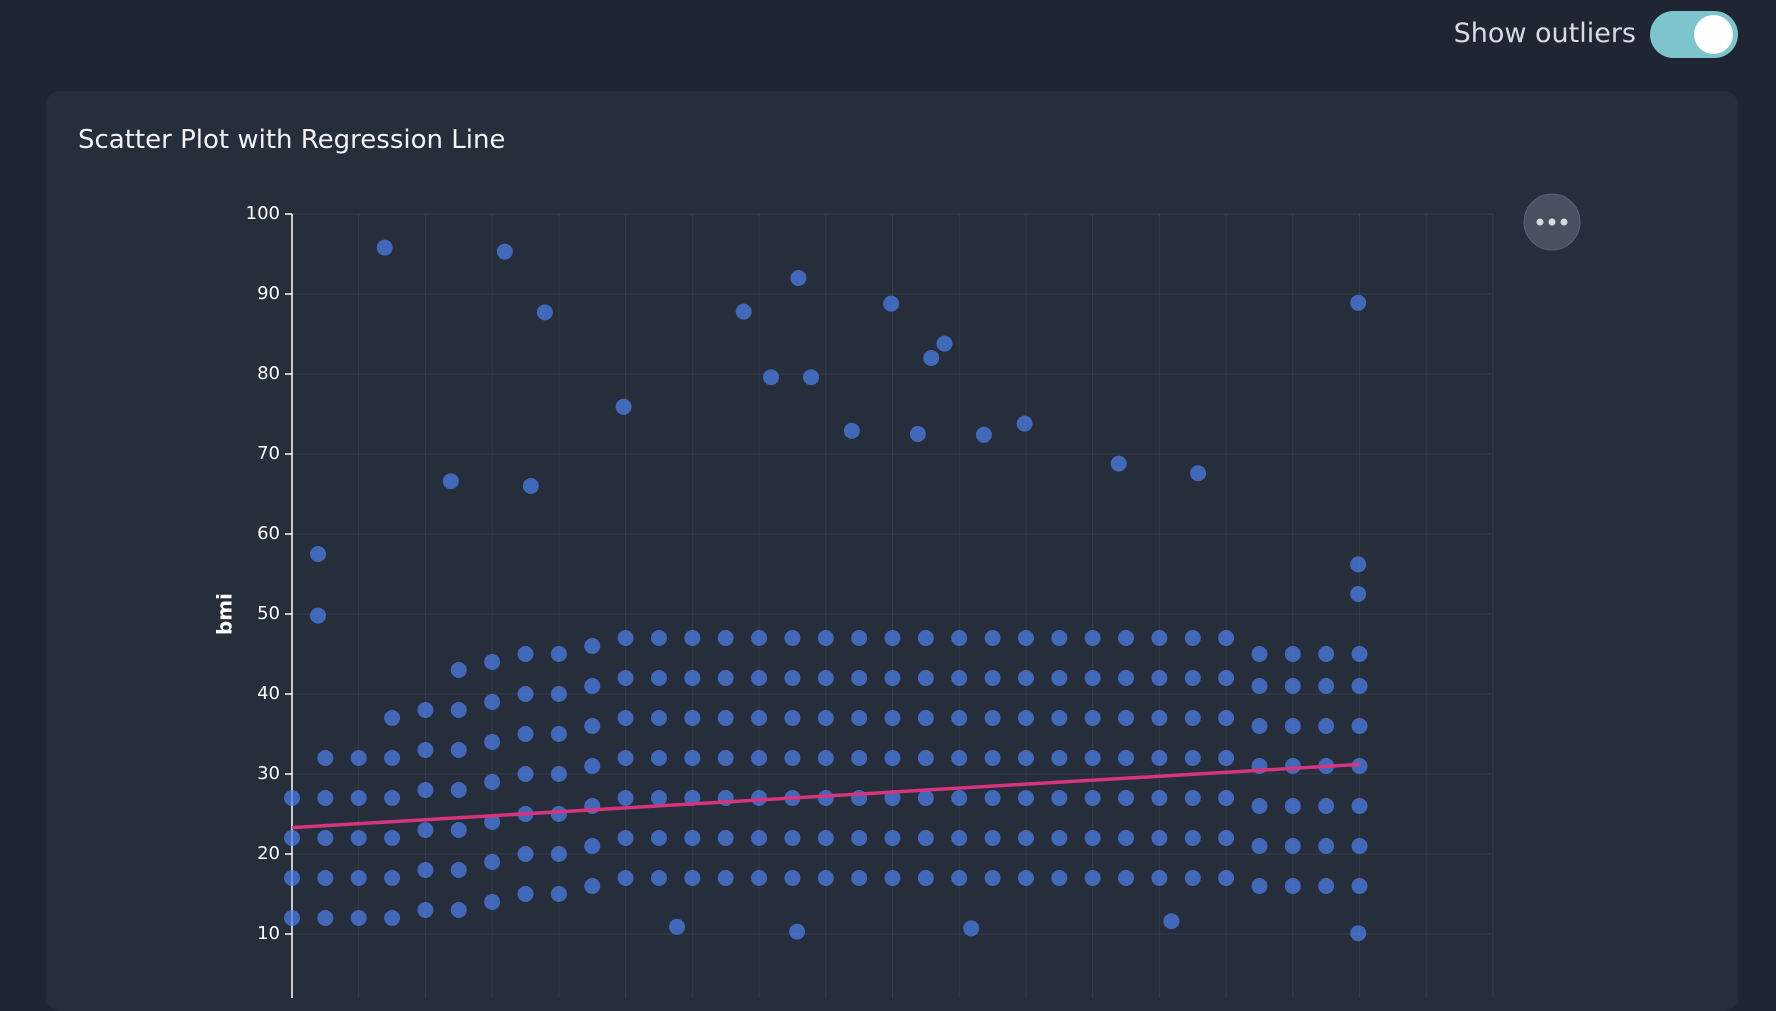  I want to click on y-tick-label: 20, so click(268, 853).